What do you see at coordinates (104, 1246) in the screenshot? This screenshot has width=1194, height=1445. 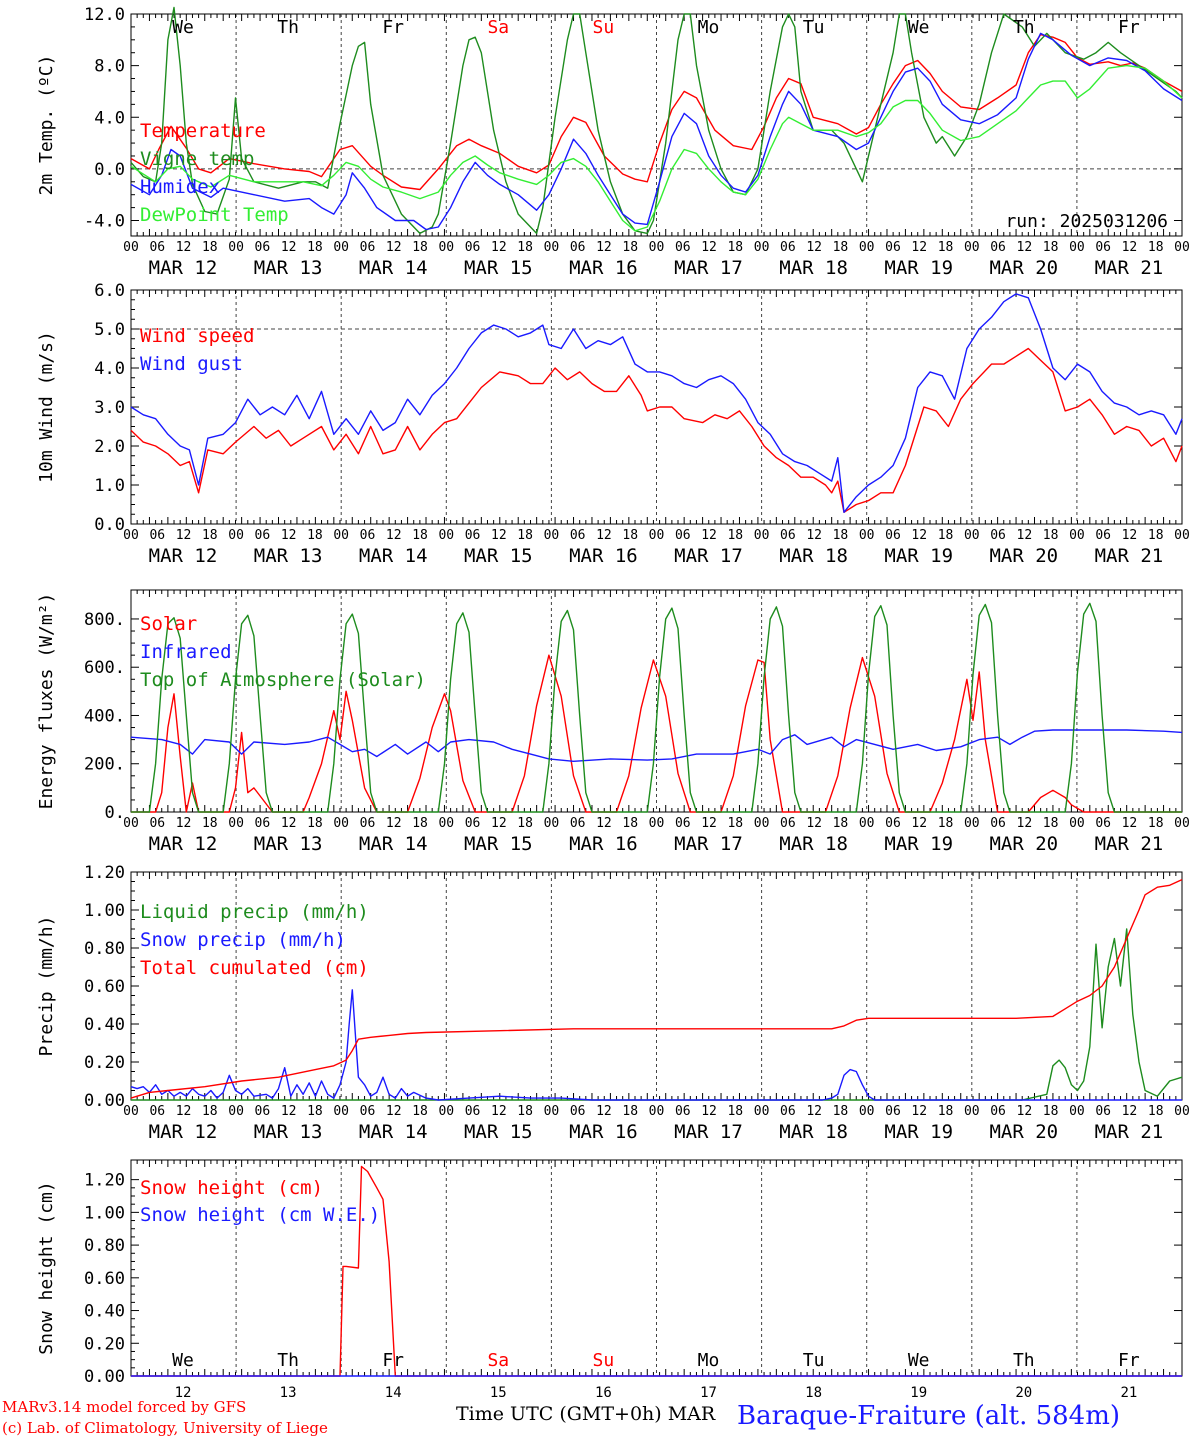 I see `snowheight-y-tick-label: 0.80` at bounding box center [104, 1246].